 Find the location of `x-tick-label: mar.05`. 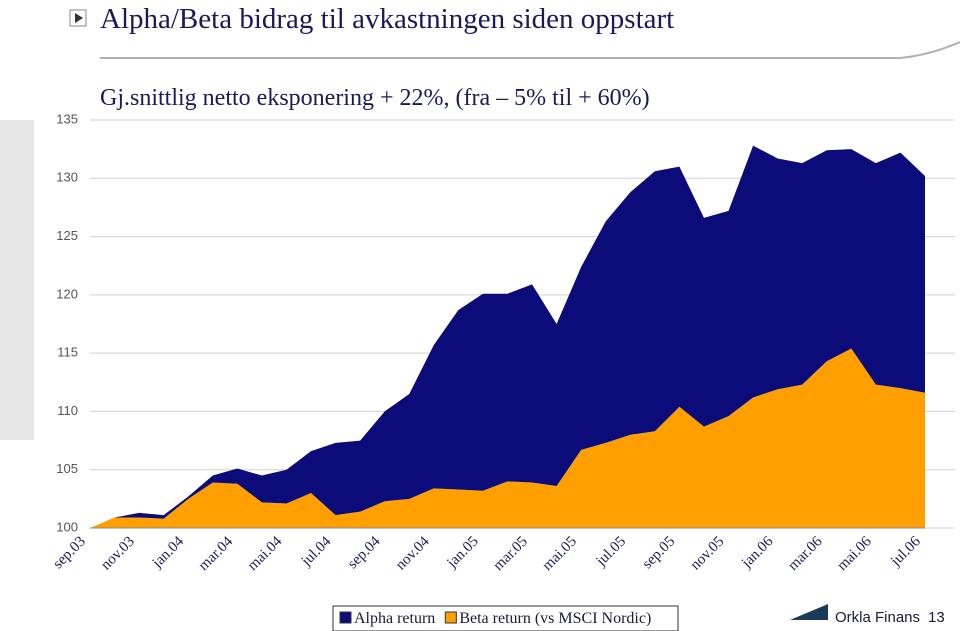

x-tick-label: mar.05 is located at coordinates (510, 554).